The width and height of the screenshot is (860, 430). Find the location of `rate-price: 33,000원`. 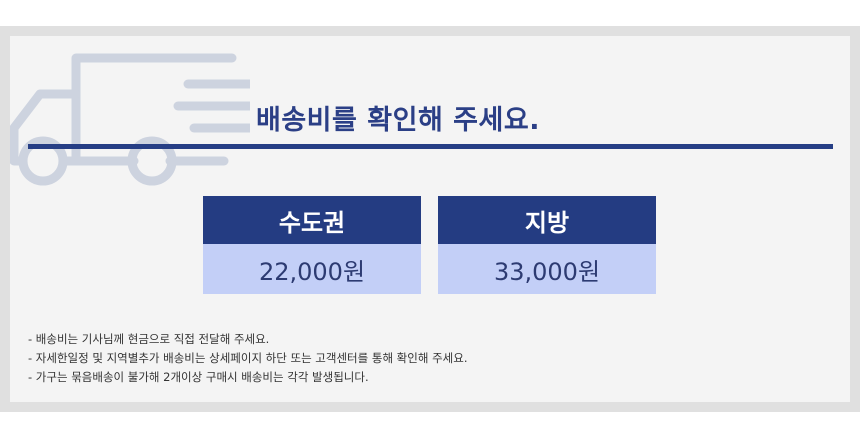

rate-price: 33,000원 is located at coordinates (547, 269).